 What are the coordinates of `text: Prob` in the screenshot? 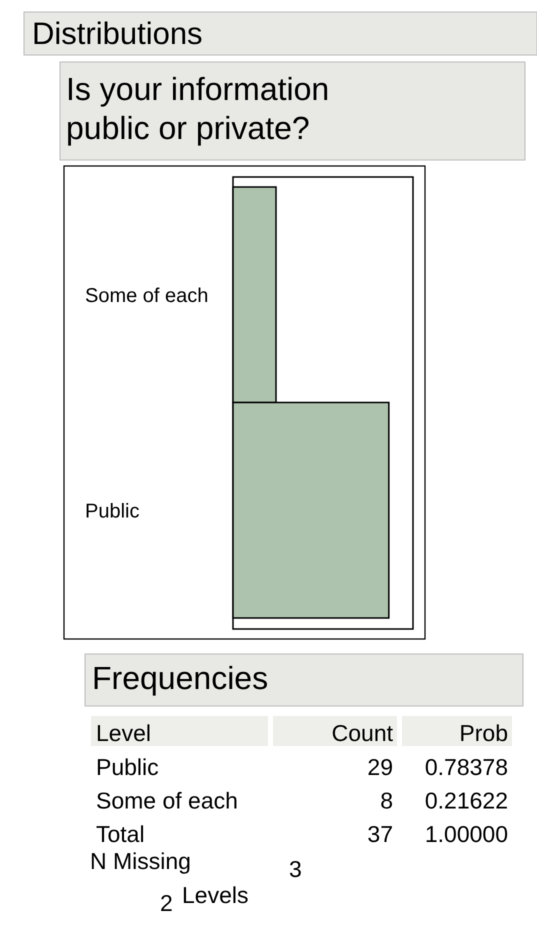 It's located at (483, 733).